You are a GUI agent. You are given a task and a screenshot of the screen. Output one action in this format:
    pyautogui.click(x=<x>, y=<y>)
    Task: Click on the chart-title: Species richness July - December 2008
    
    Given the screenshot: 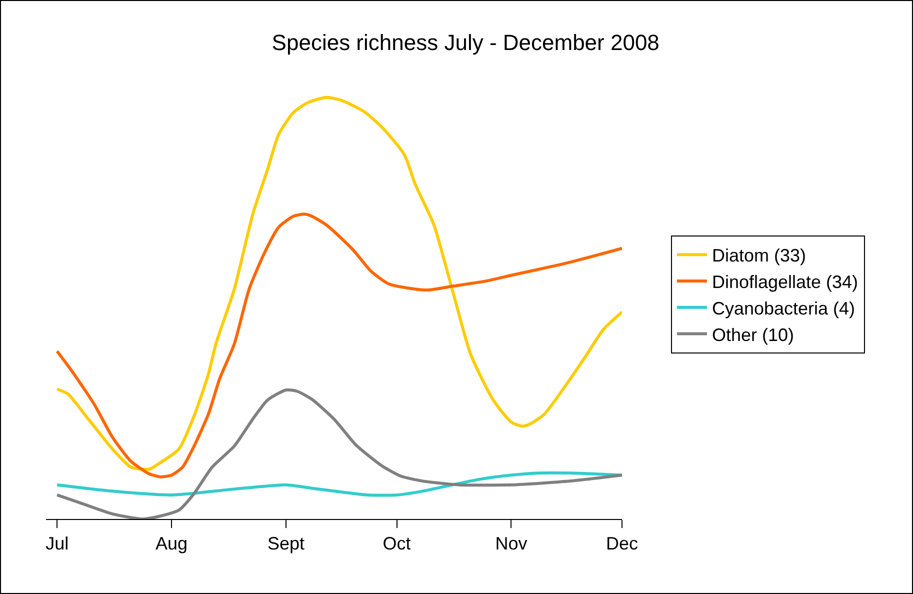 What is the action you would take?
    pyautogui.click(x=466, y=43)
    